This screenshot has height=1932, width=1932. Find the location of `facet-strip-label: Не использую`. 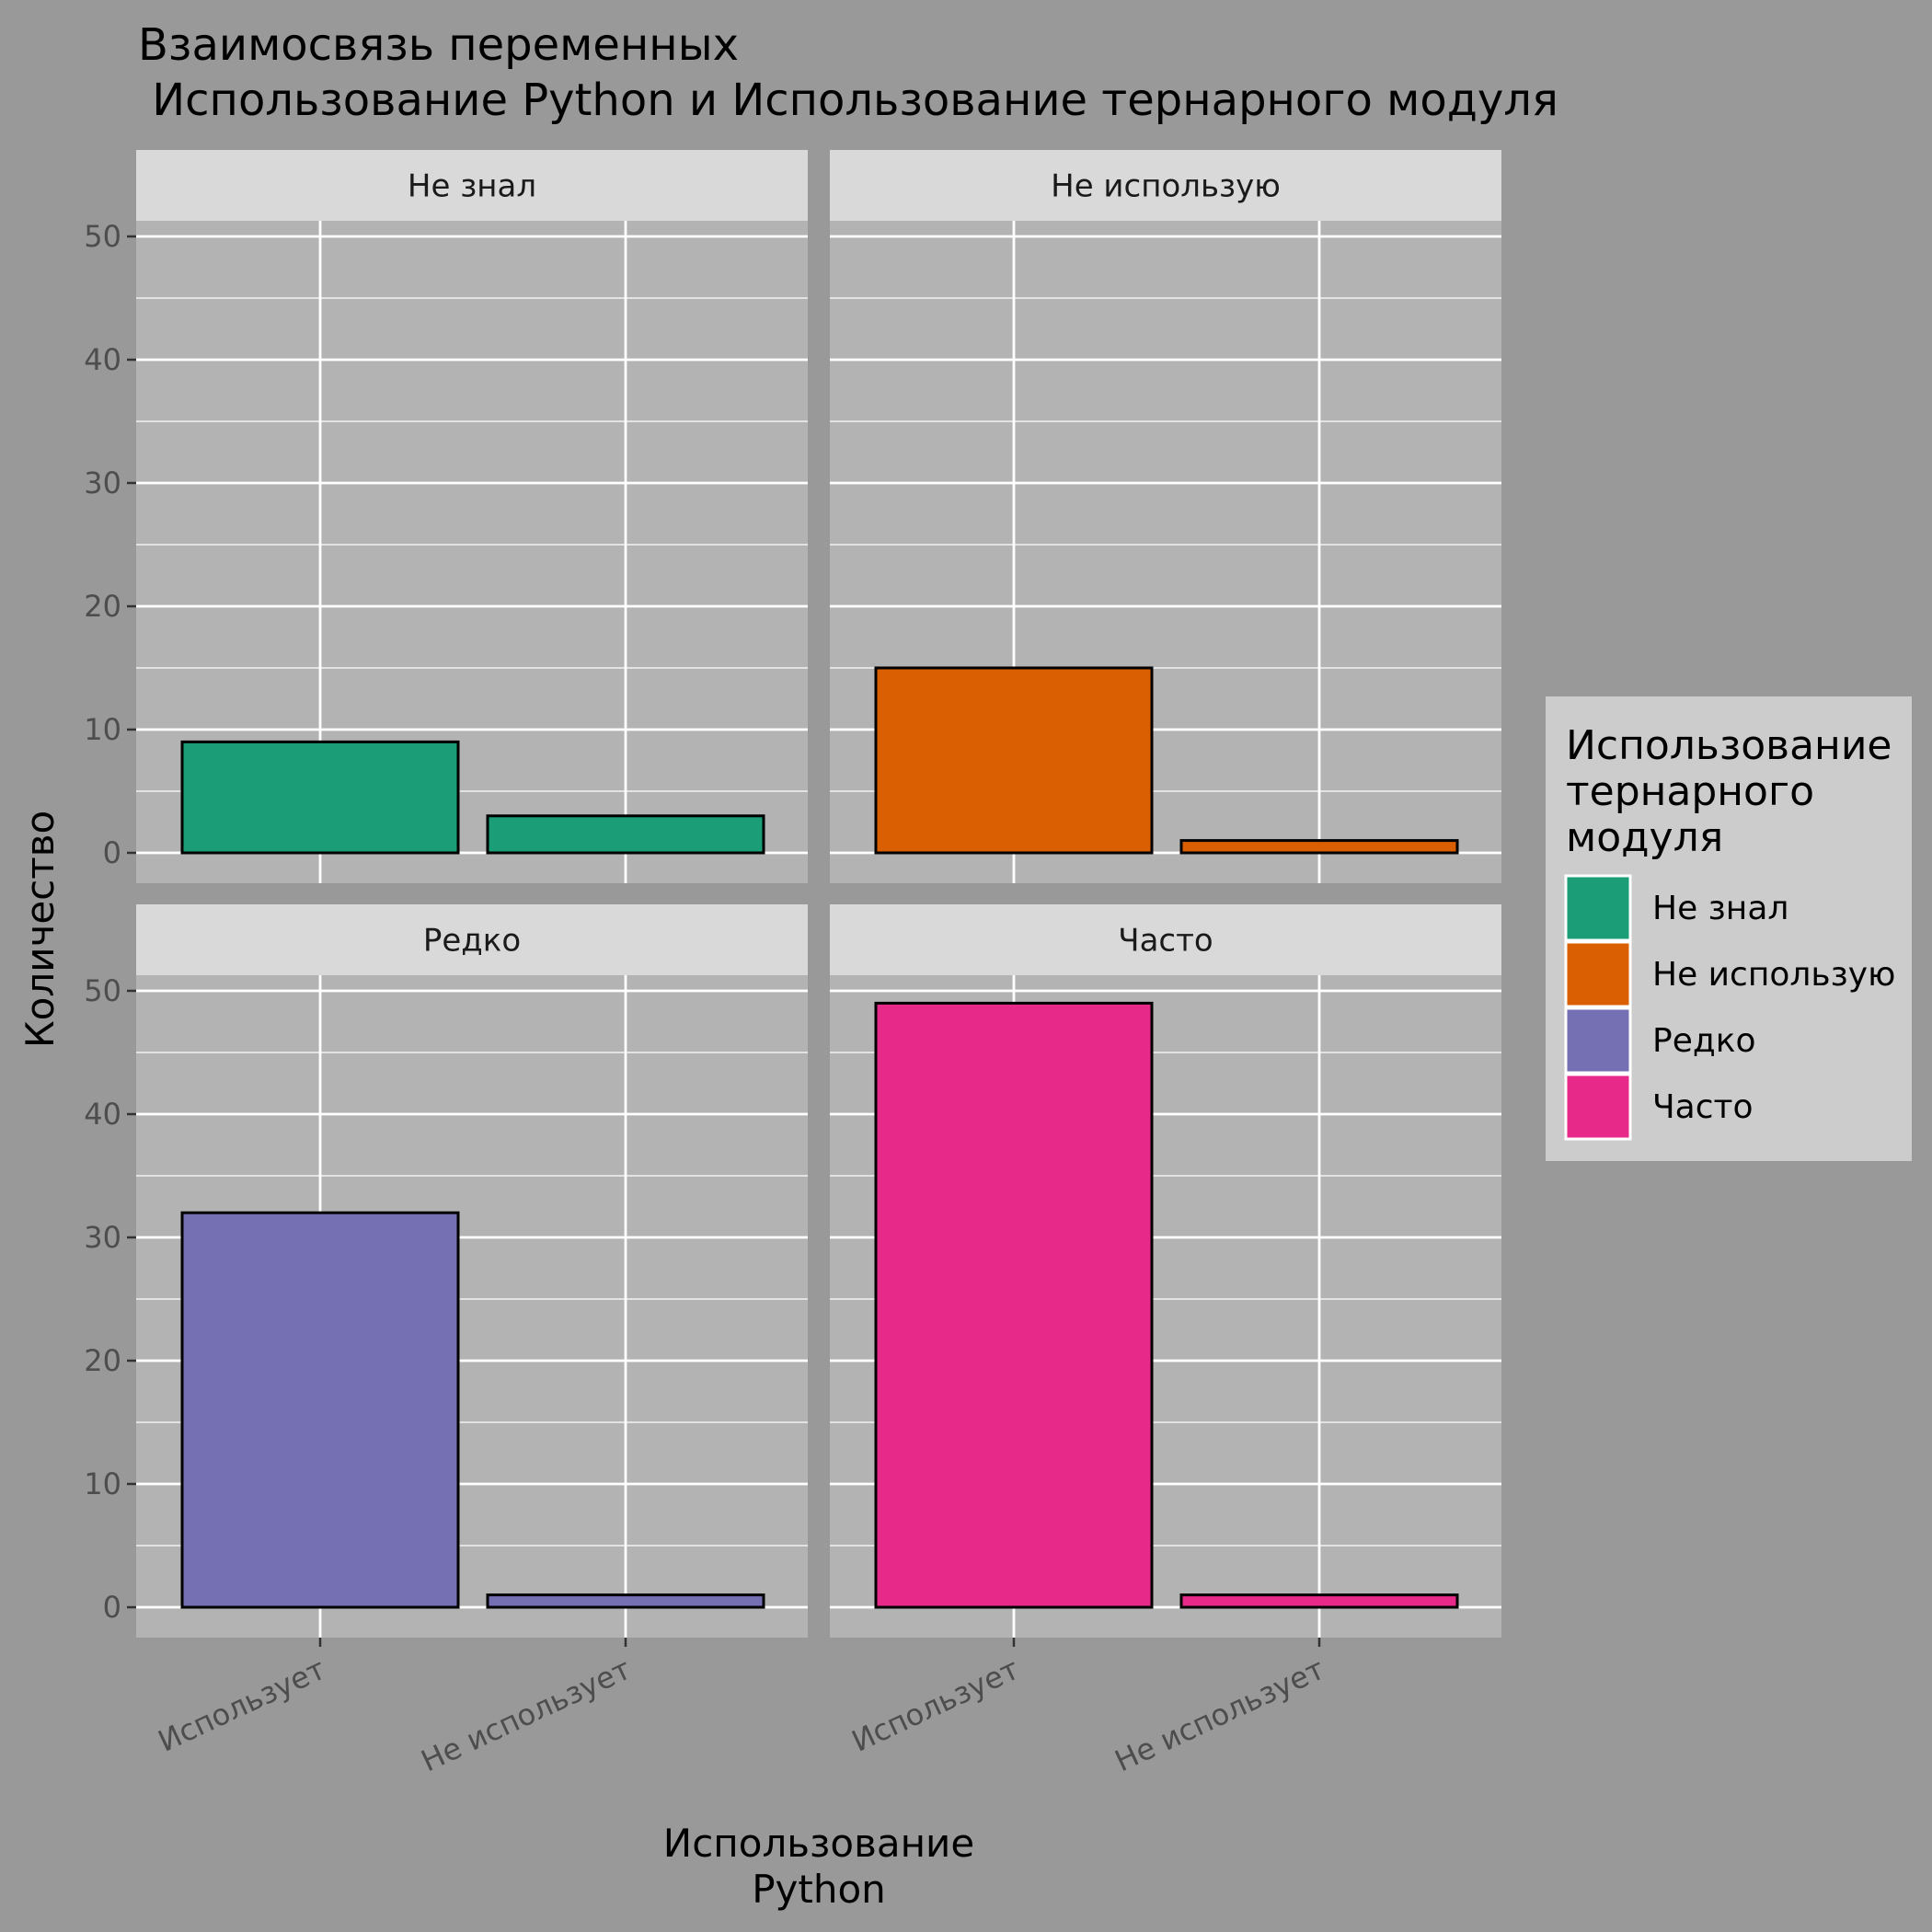

facet-strip-label: Не использую is located at coordinates (1166, 186).